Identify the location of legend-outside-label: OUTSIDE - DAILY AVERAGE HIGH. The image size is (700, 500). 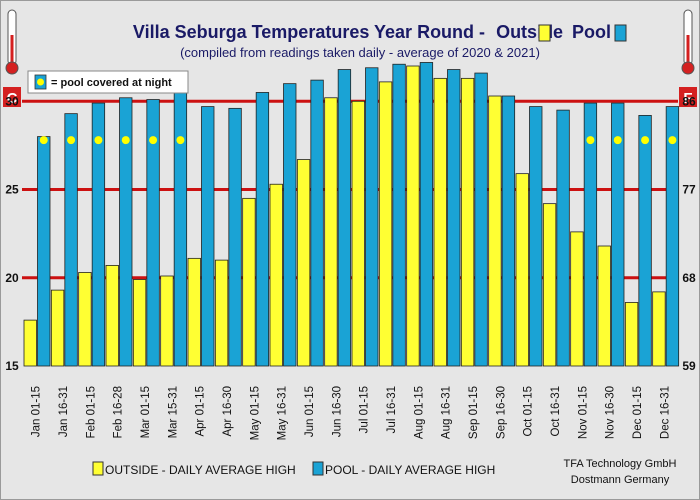
(200, 470).